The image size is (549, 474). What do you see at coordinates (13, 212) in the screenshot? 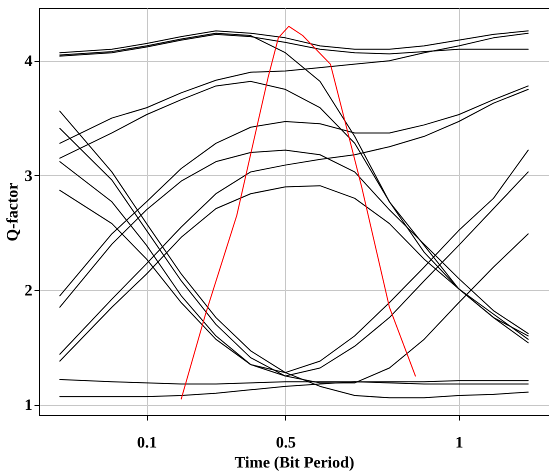
I see `y-axis-title: Q-factor` at bounding box center [13, 212].